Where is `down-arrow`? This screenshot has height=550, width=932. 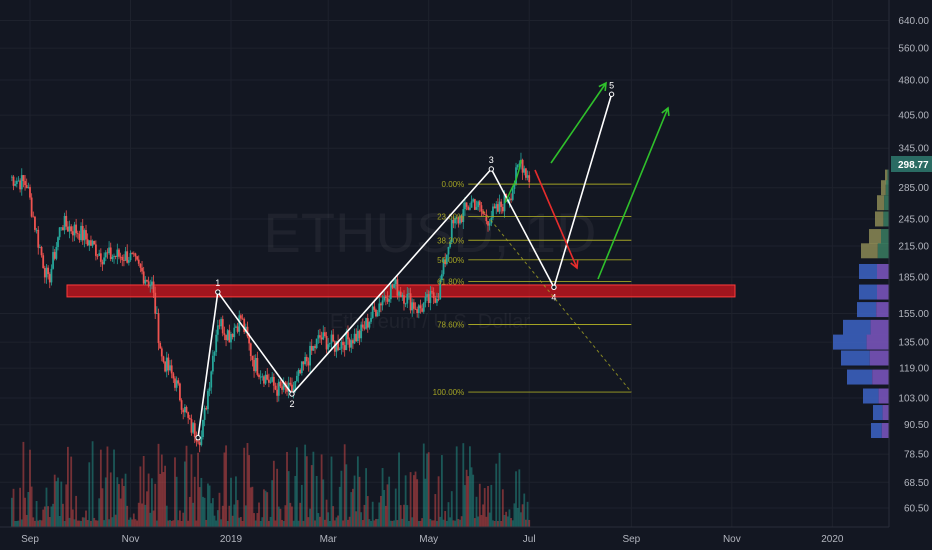
down-arrow is located at coordinates (556, 219).